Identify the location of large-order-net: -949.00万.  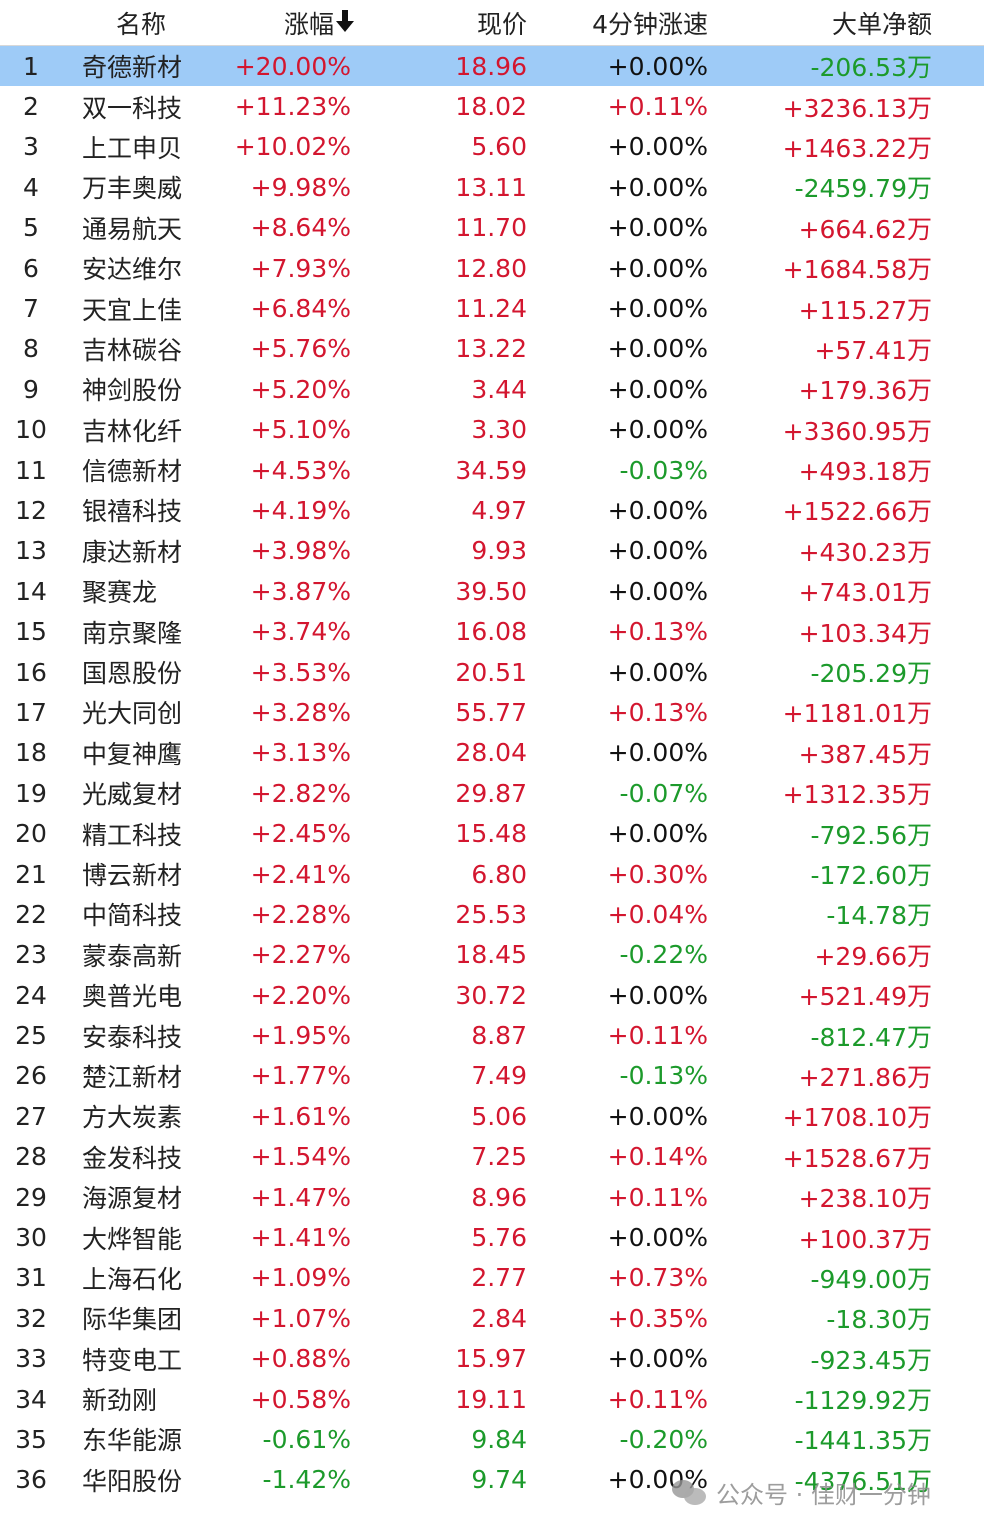
(871, 1279).